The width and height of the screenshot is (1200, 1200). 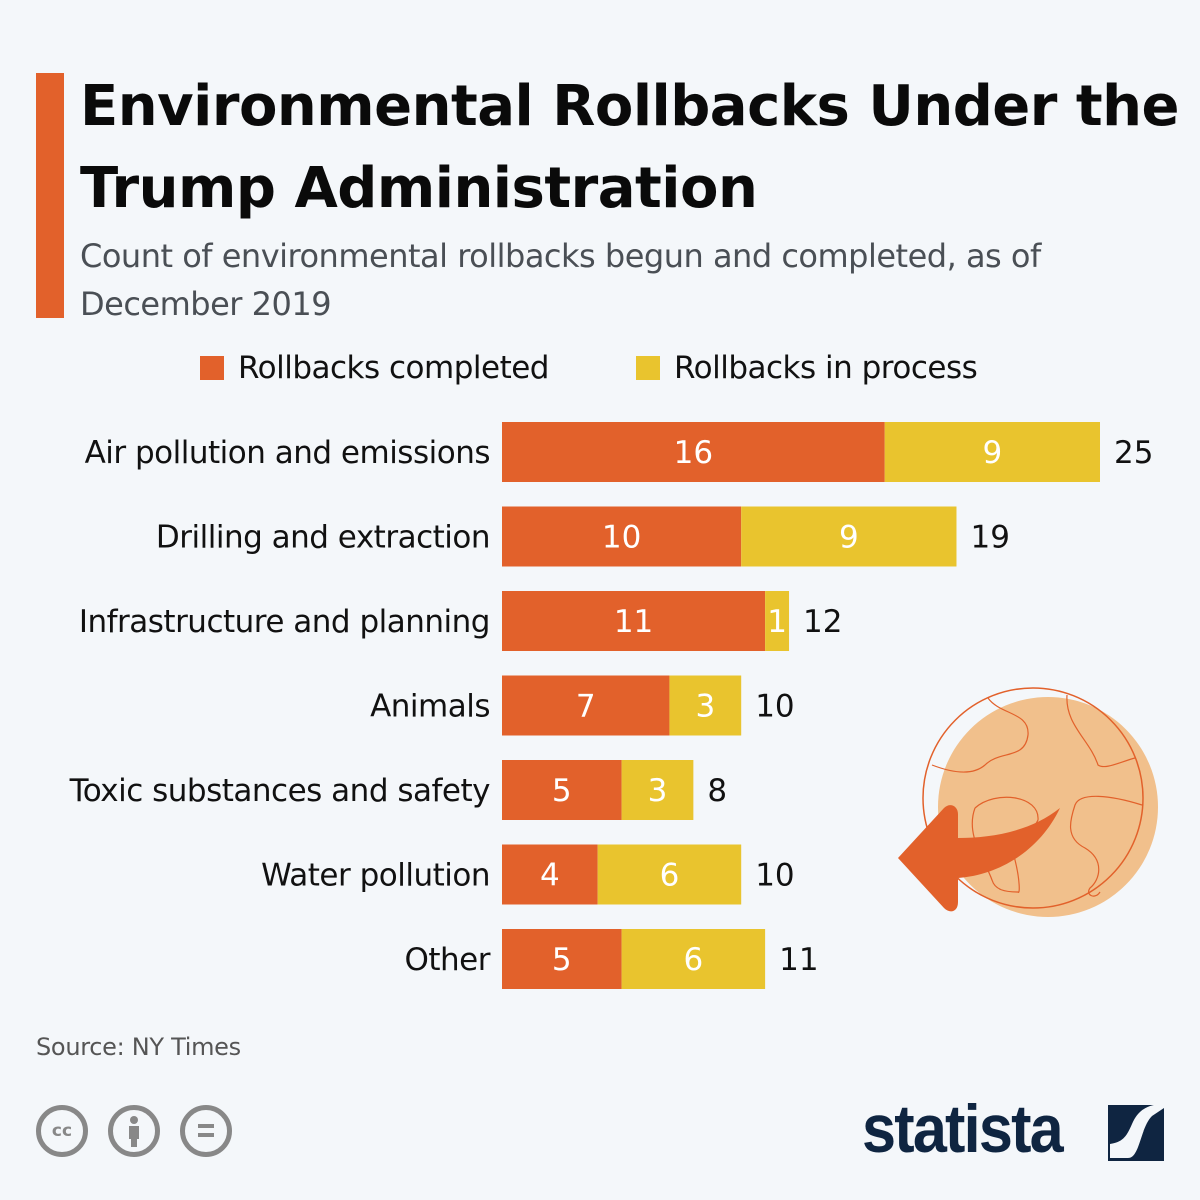 I want to click on globe-outline, so click(x=1033, y=798).